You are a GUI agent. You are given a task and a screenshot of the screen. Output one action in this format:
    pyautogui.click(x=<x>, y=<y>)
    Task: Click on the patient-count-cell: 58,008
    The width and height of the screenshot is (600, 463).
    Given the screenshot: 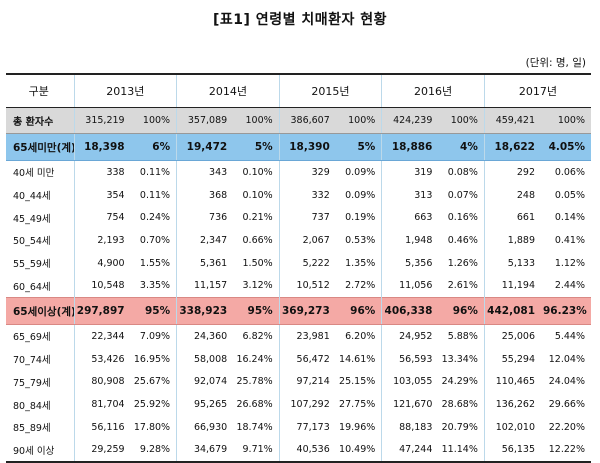 What is the action you would take?
    pyautogui.click(x=205, y=359)
    